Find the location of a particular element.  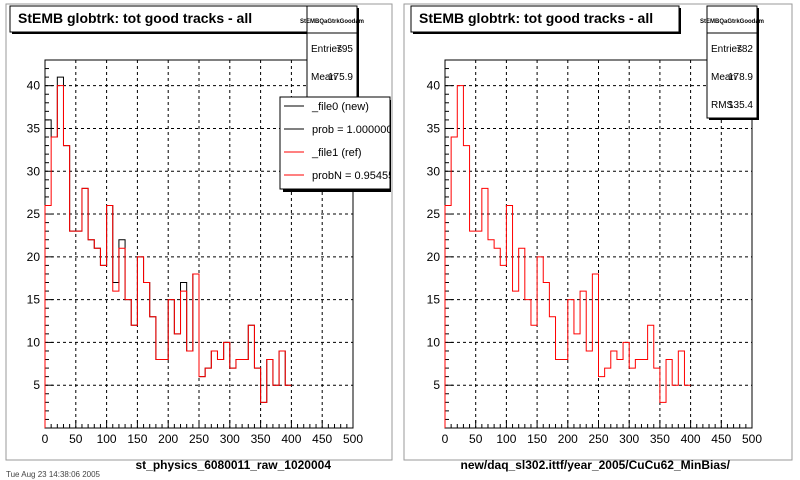

legend-label: _file0 (new) is located at coordinates (340, 107).